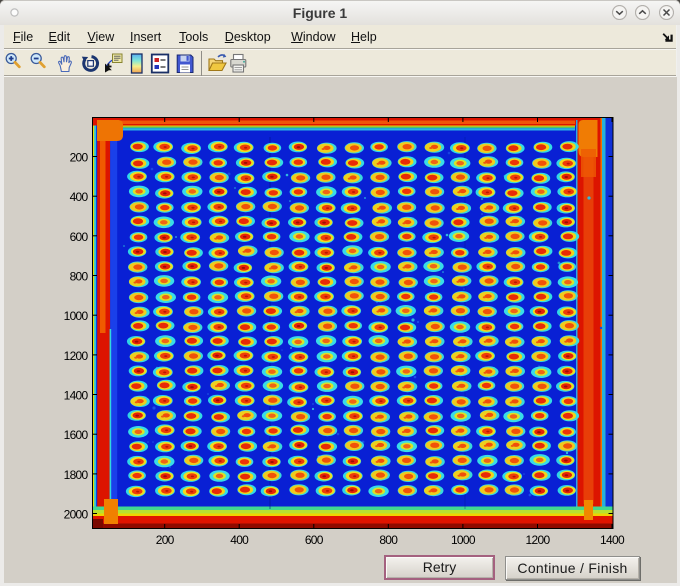 The image size is (680, 586). Describe the element at coordinates (76, 515) in the screenshot. I see `svg-text: 2000` at that location.